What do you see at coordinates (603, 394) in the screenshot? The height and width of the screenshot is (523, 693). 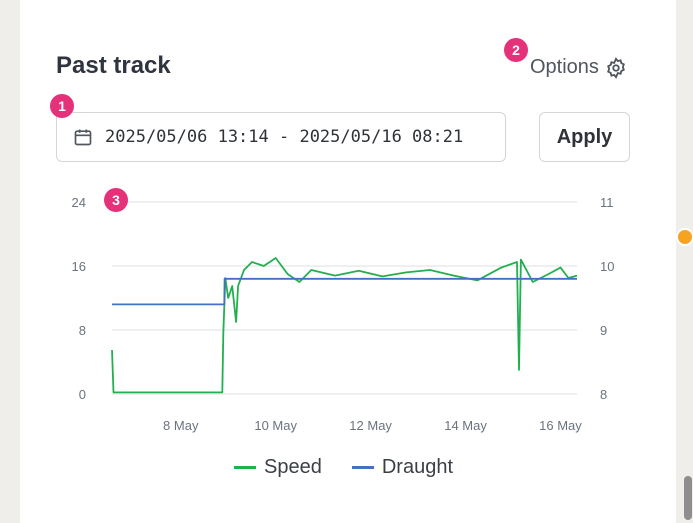 I see `y-right-tick-label: 8` at bounding box center [603, 394].